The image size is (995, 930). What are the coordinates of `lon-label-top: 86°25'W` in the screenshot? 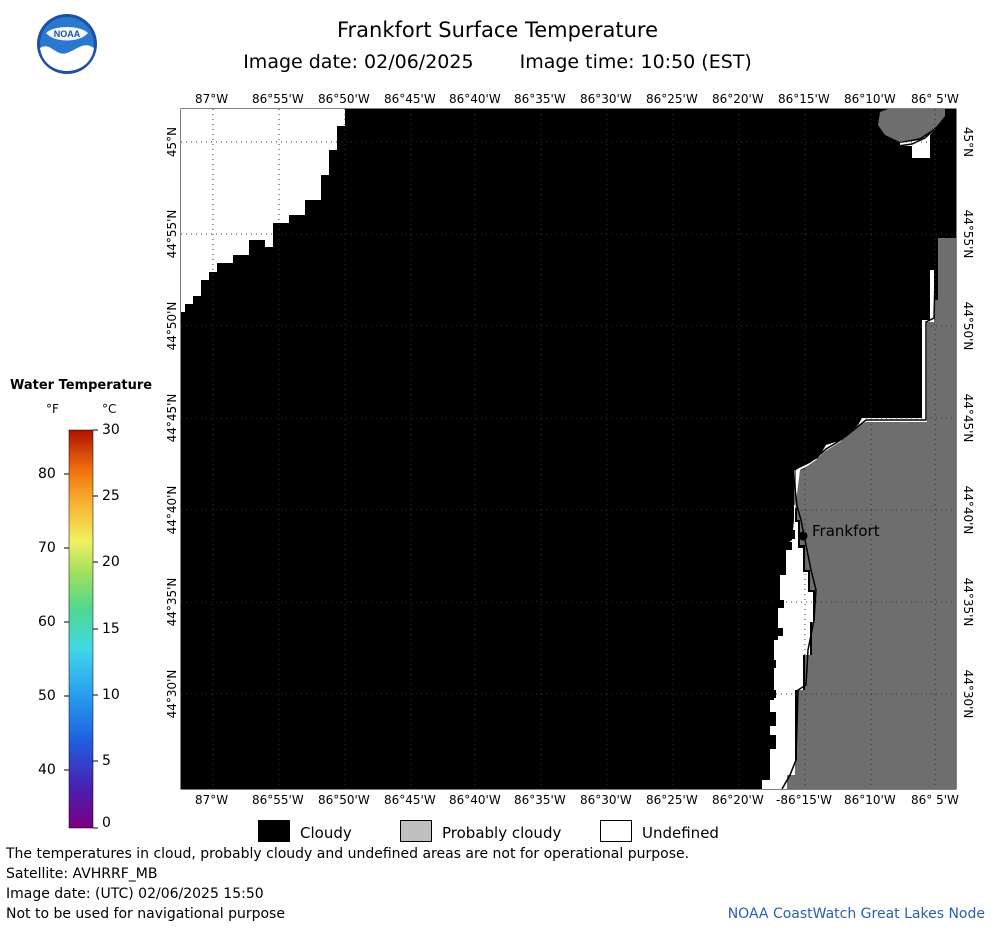 It's located at (672, 99).